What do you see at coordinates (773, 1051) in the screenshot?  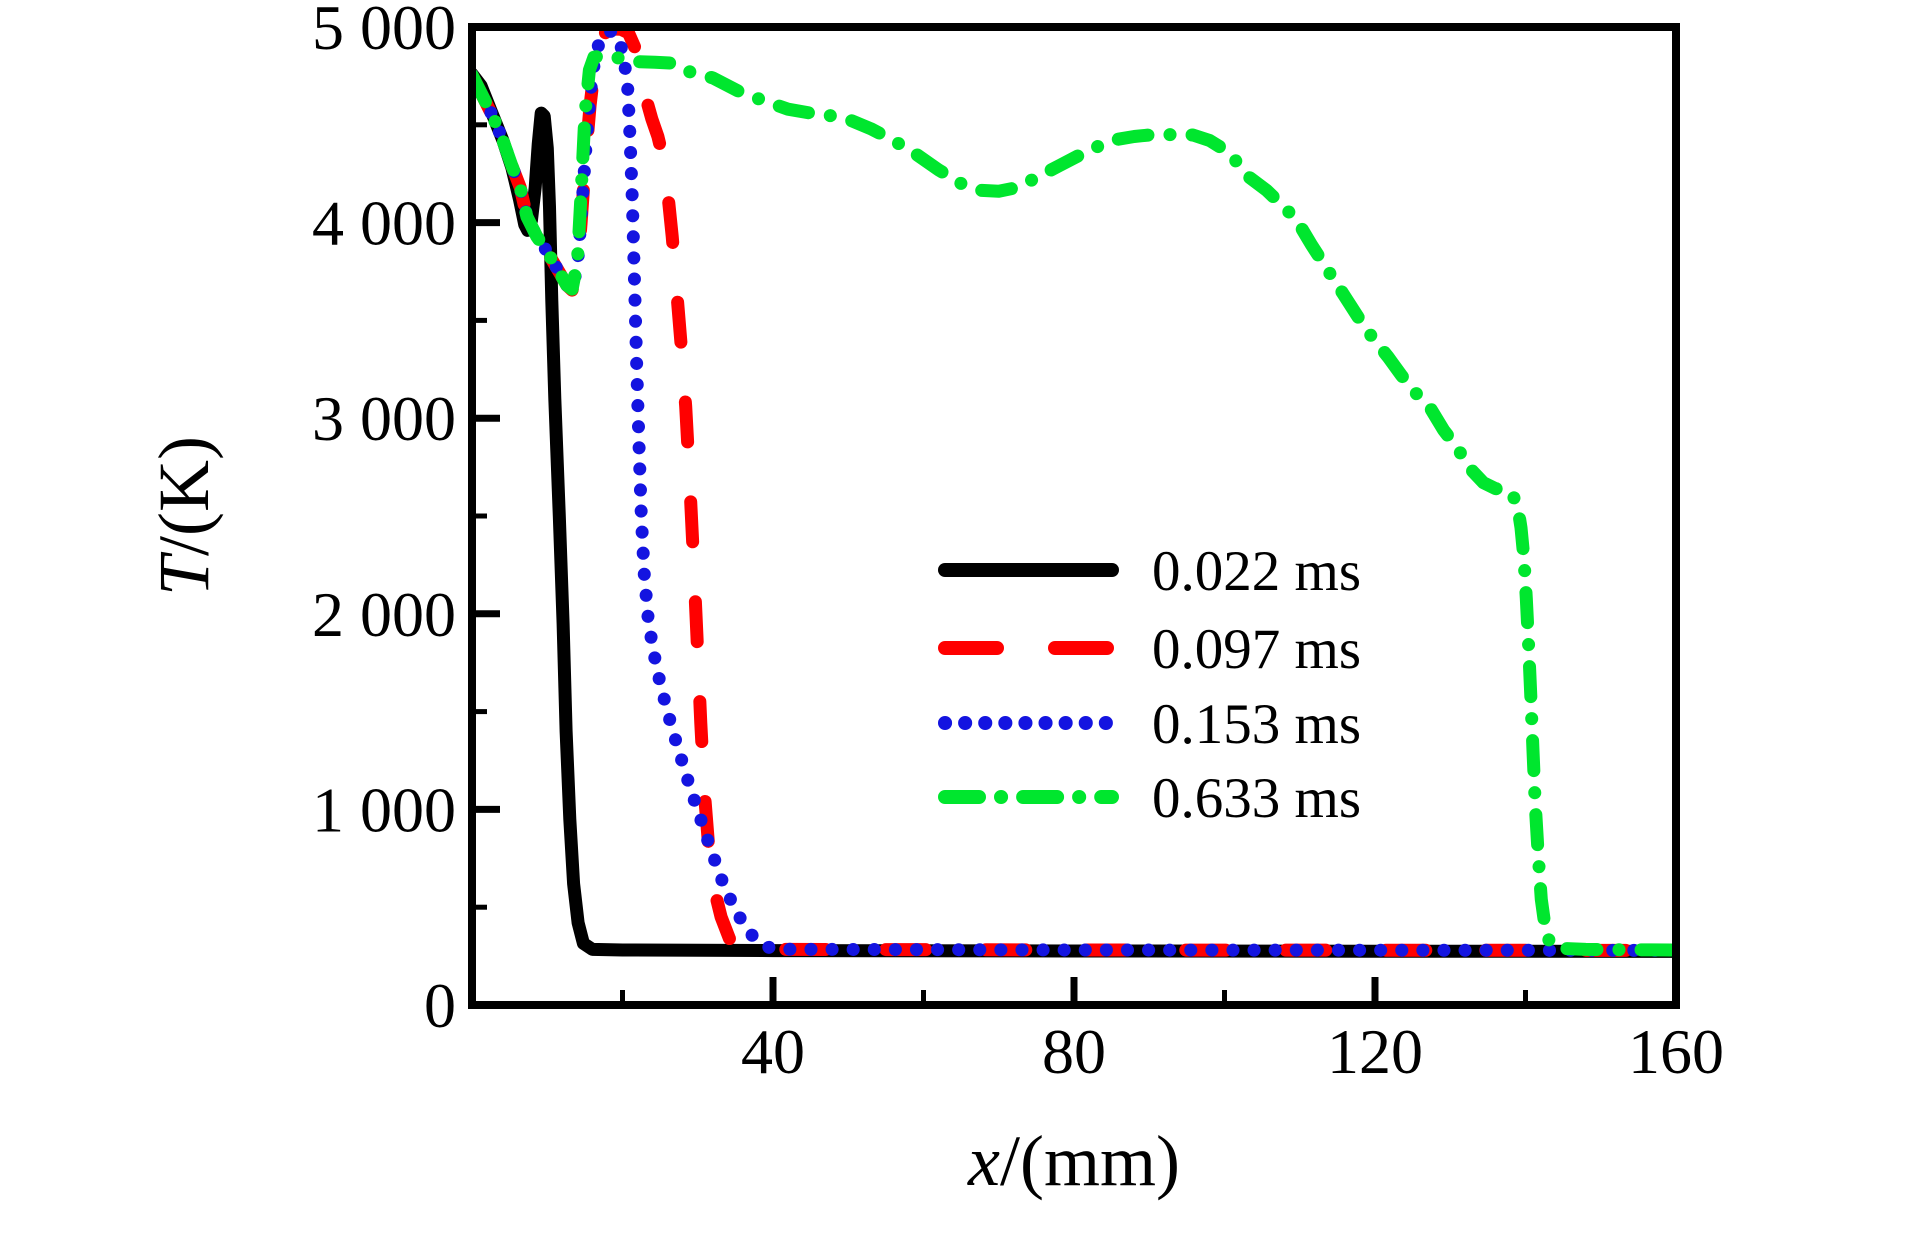 I see `x-tick-label: 40` at bounding box center [773, 1051].